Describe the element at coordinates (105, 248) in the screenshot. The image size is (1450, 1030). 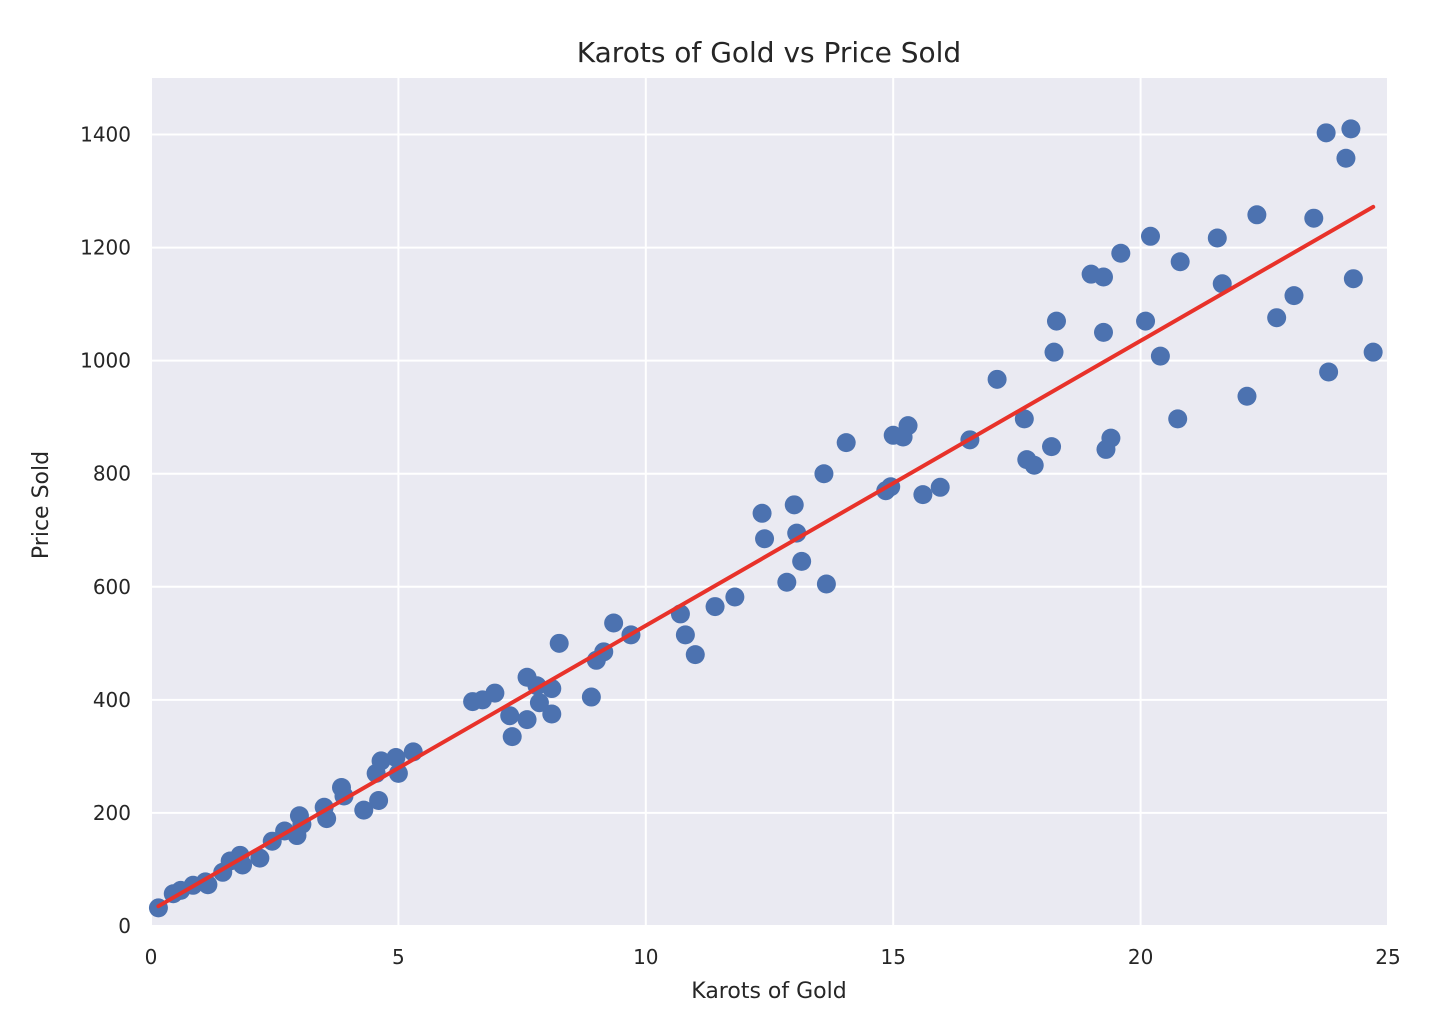
I see `y-tick-label: 1200` at that location.